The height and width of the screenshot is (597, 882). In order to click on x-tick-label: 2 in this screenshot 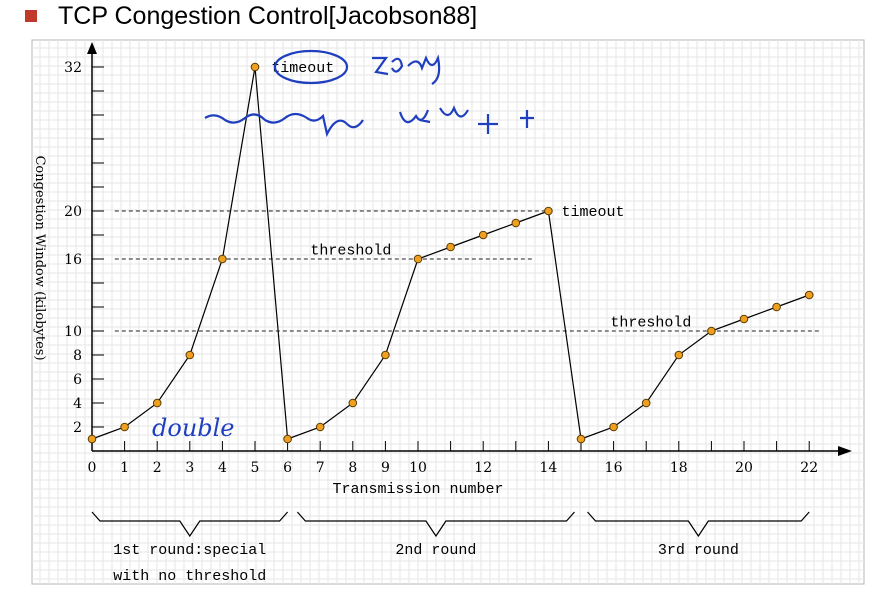, I will do `click(157, 468)`.